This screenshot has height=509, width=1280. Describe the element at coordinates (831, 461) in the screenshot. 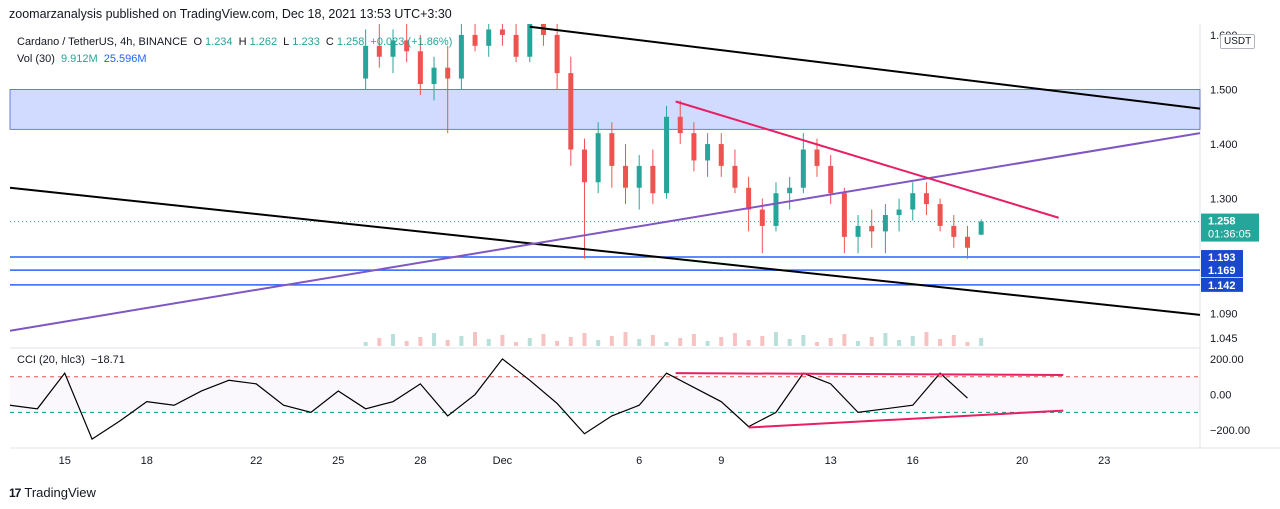

I see `time-tick-label: 13` at that location.